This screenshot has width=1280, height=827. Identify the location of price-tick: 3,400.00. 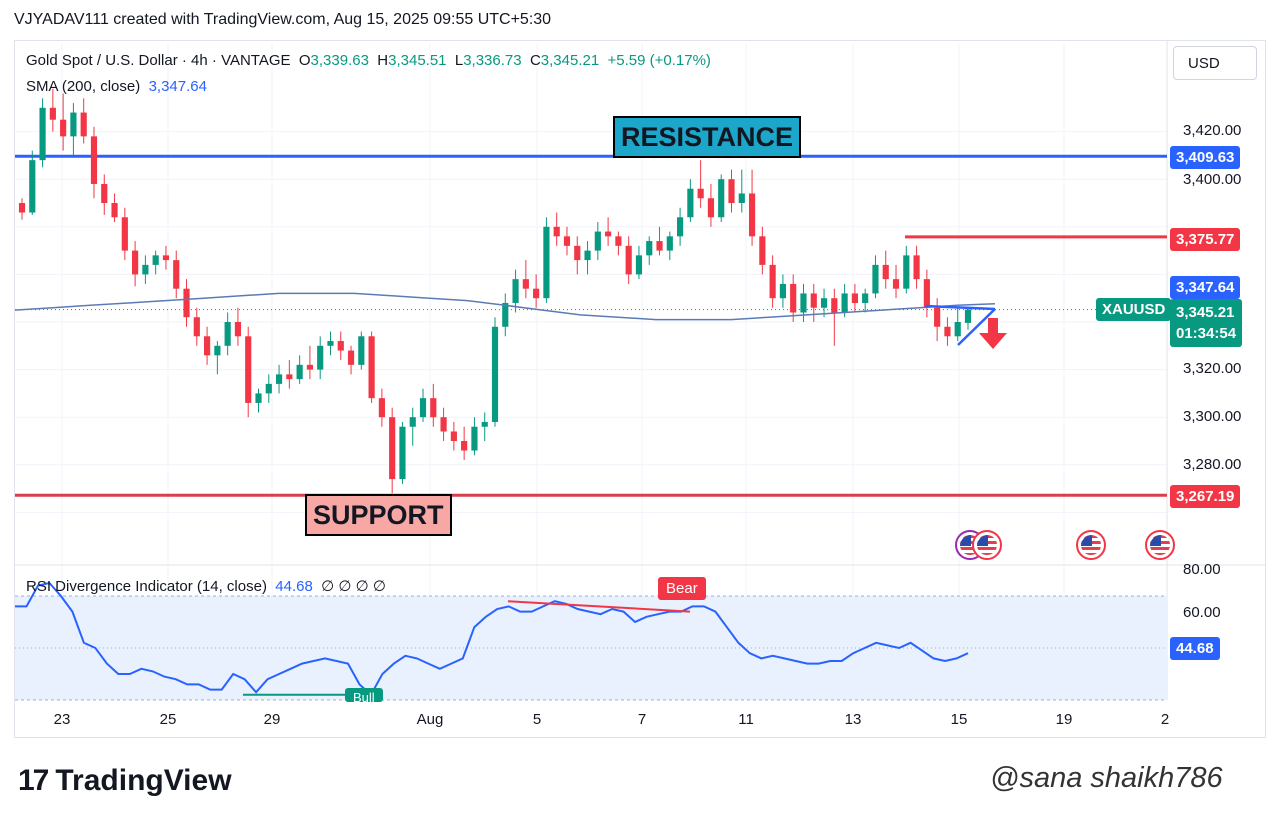
(1212, 179).